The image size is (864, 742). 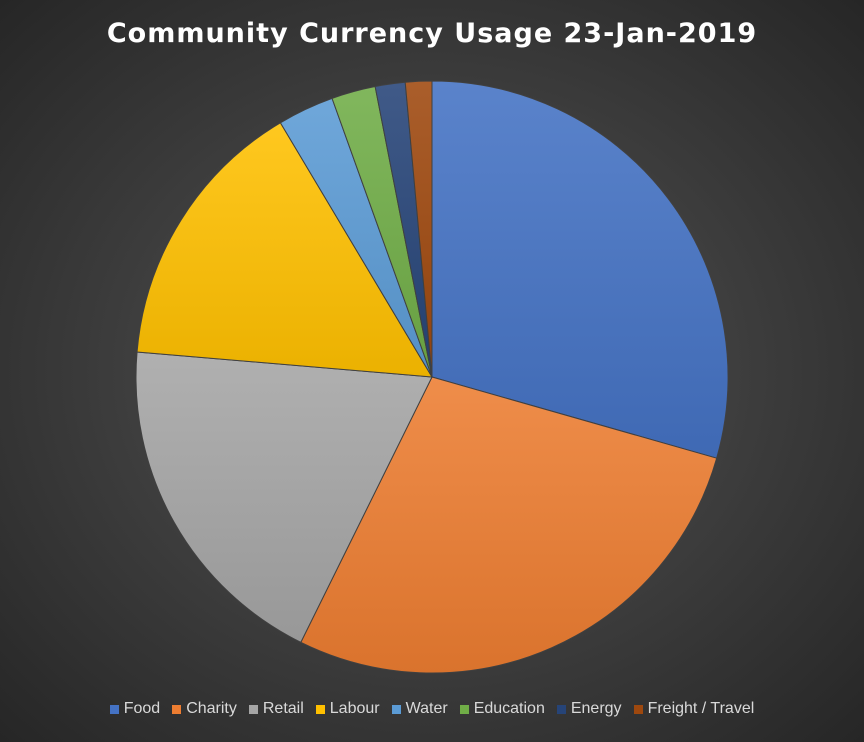 What do you see at coordinates (211, 708) in the screenshot?
I see `legend-label-charity: Charity` at bounding box center [211, 708].